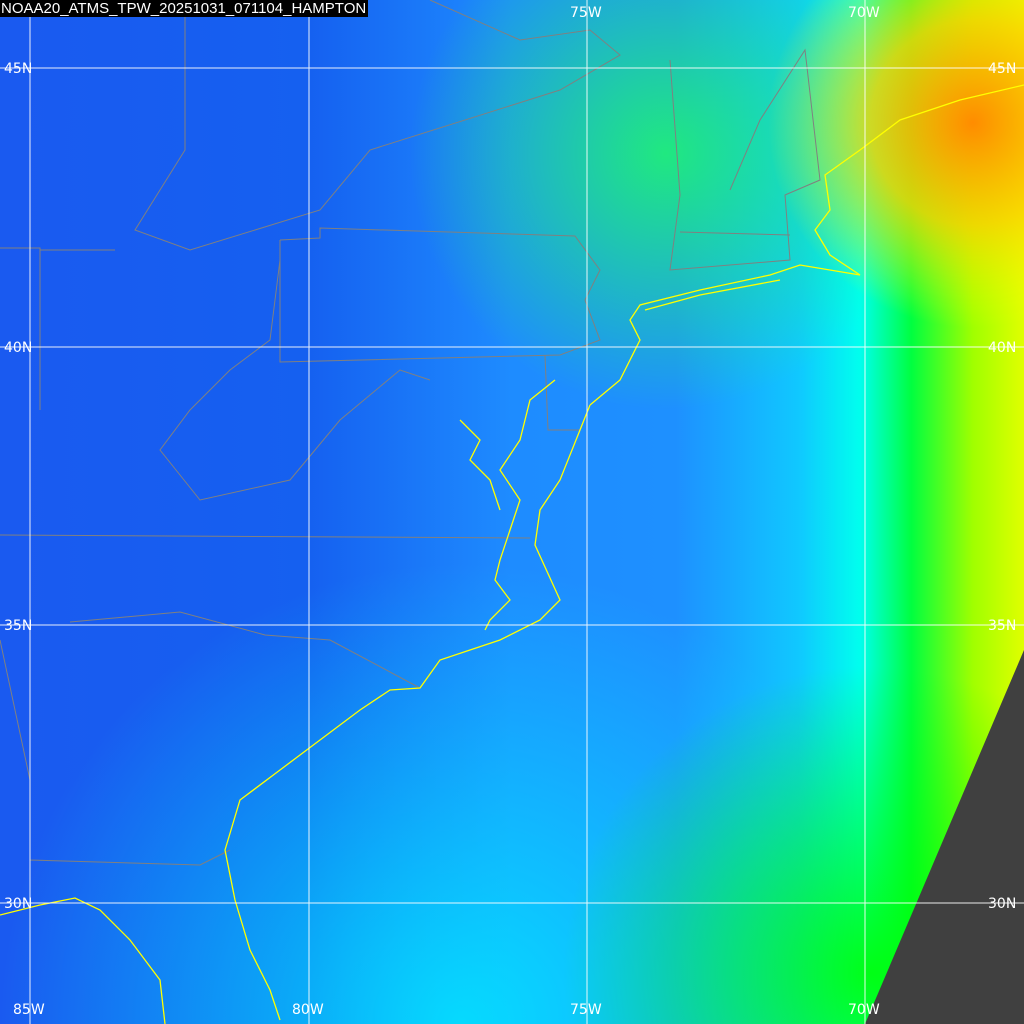  I want to click on lat-label-right-40n: 40N, so click(1002, 348).